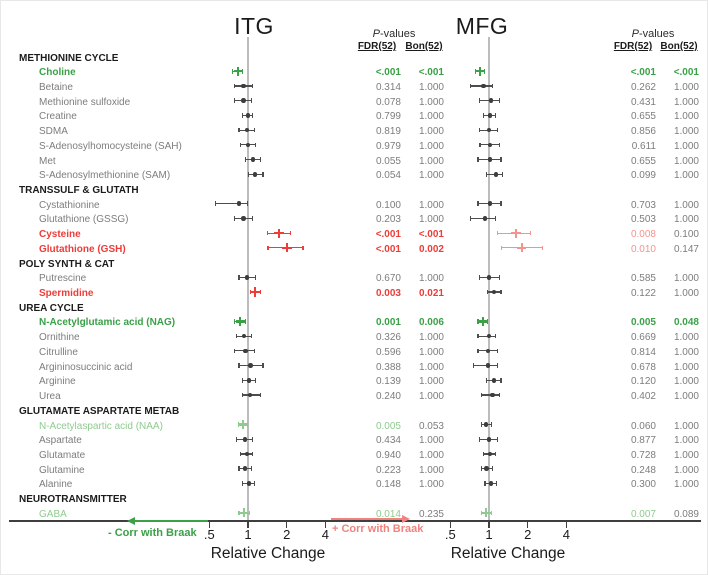 The width and height of the screenshot is (708, 575). I want to click on fdr-value-itg: 0.670, so click(388, 279).